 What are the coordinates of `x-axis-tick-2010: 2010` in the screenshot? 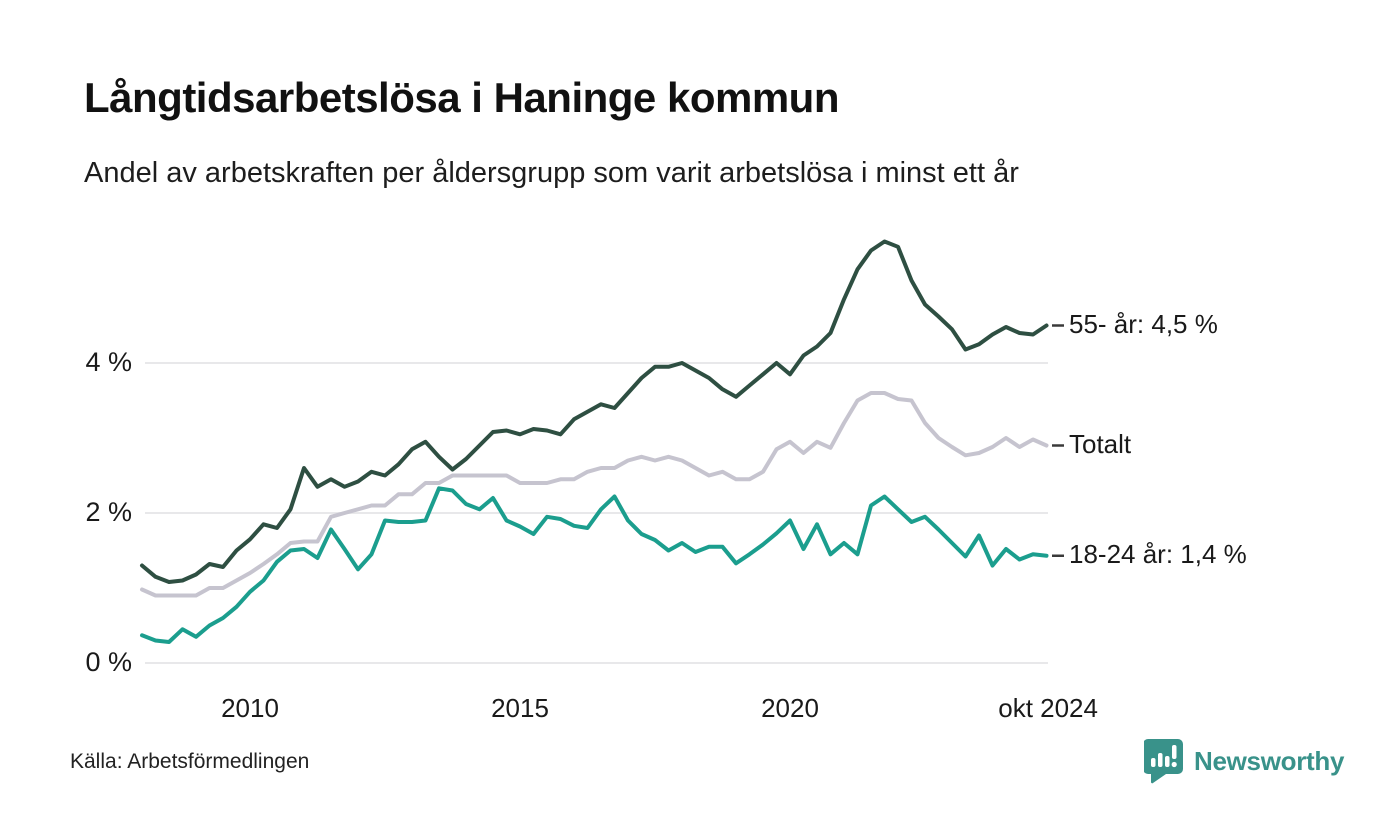 It's located at (250, 708).